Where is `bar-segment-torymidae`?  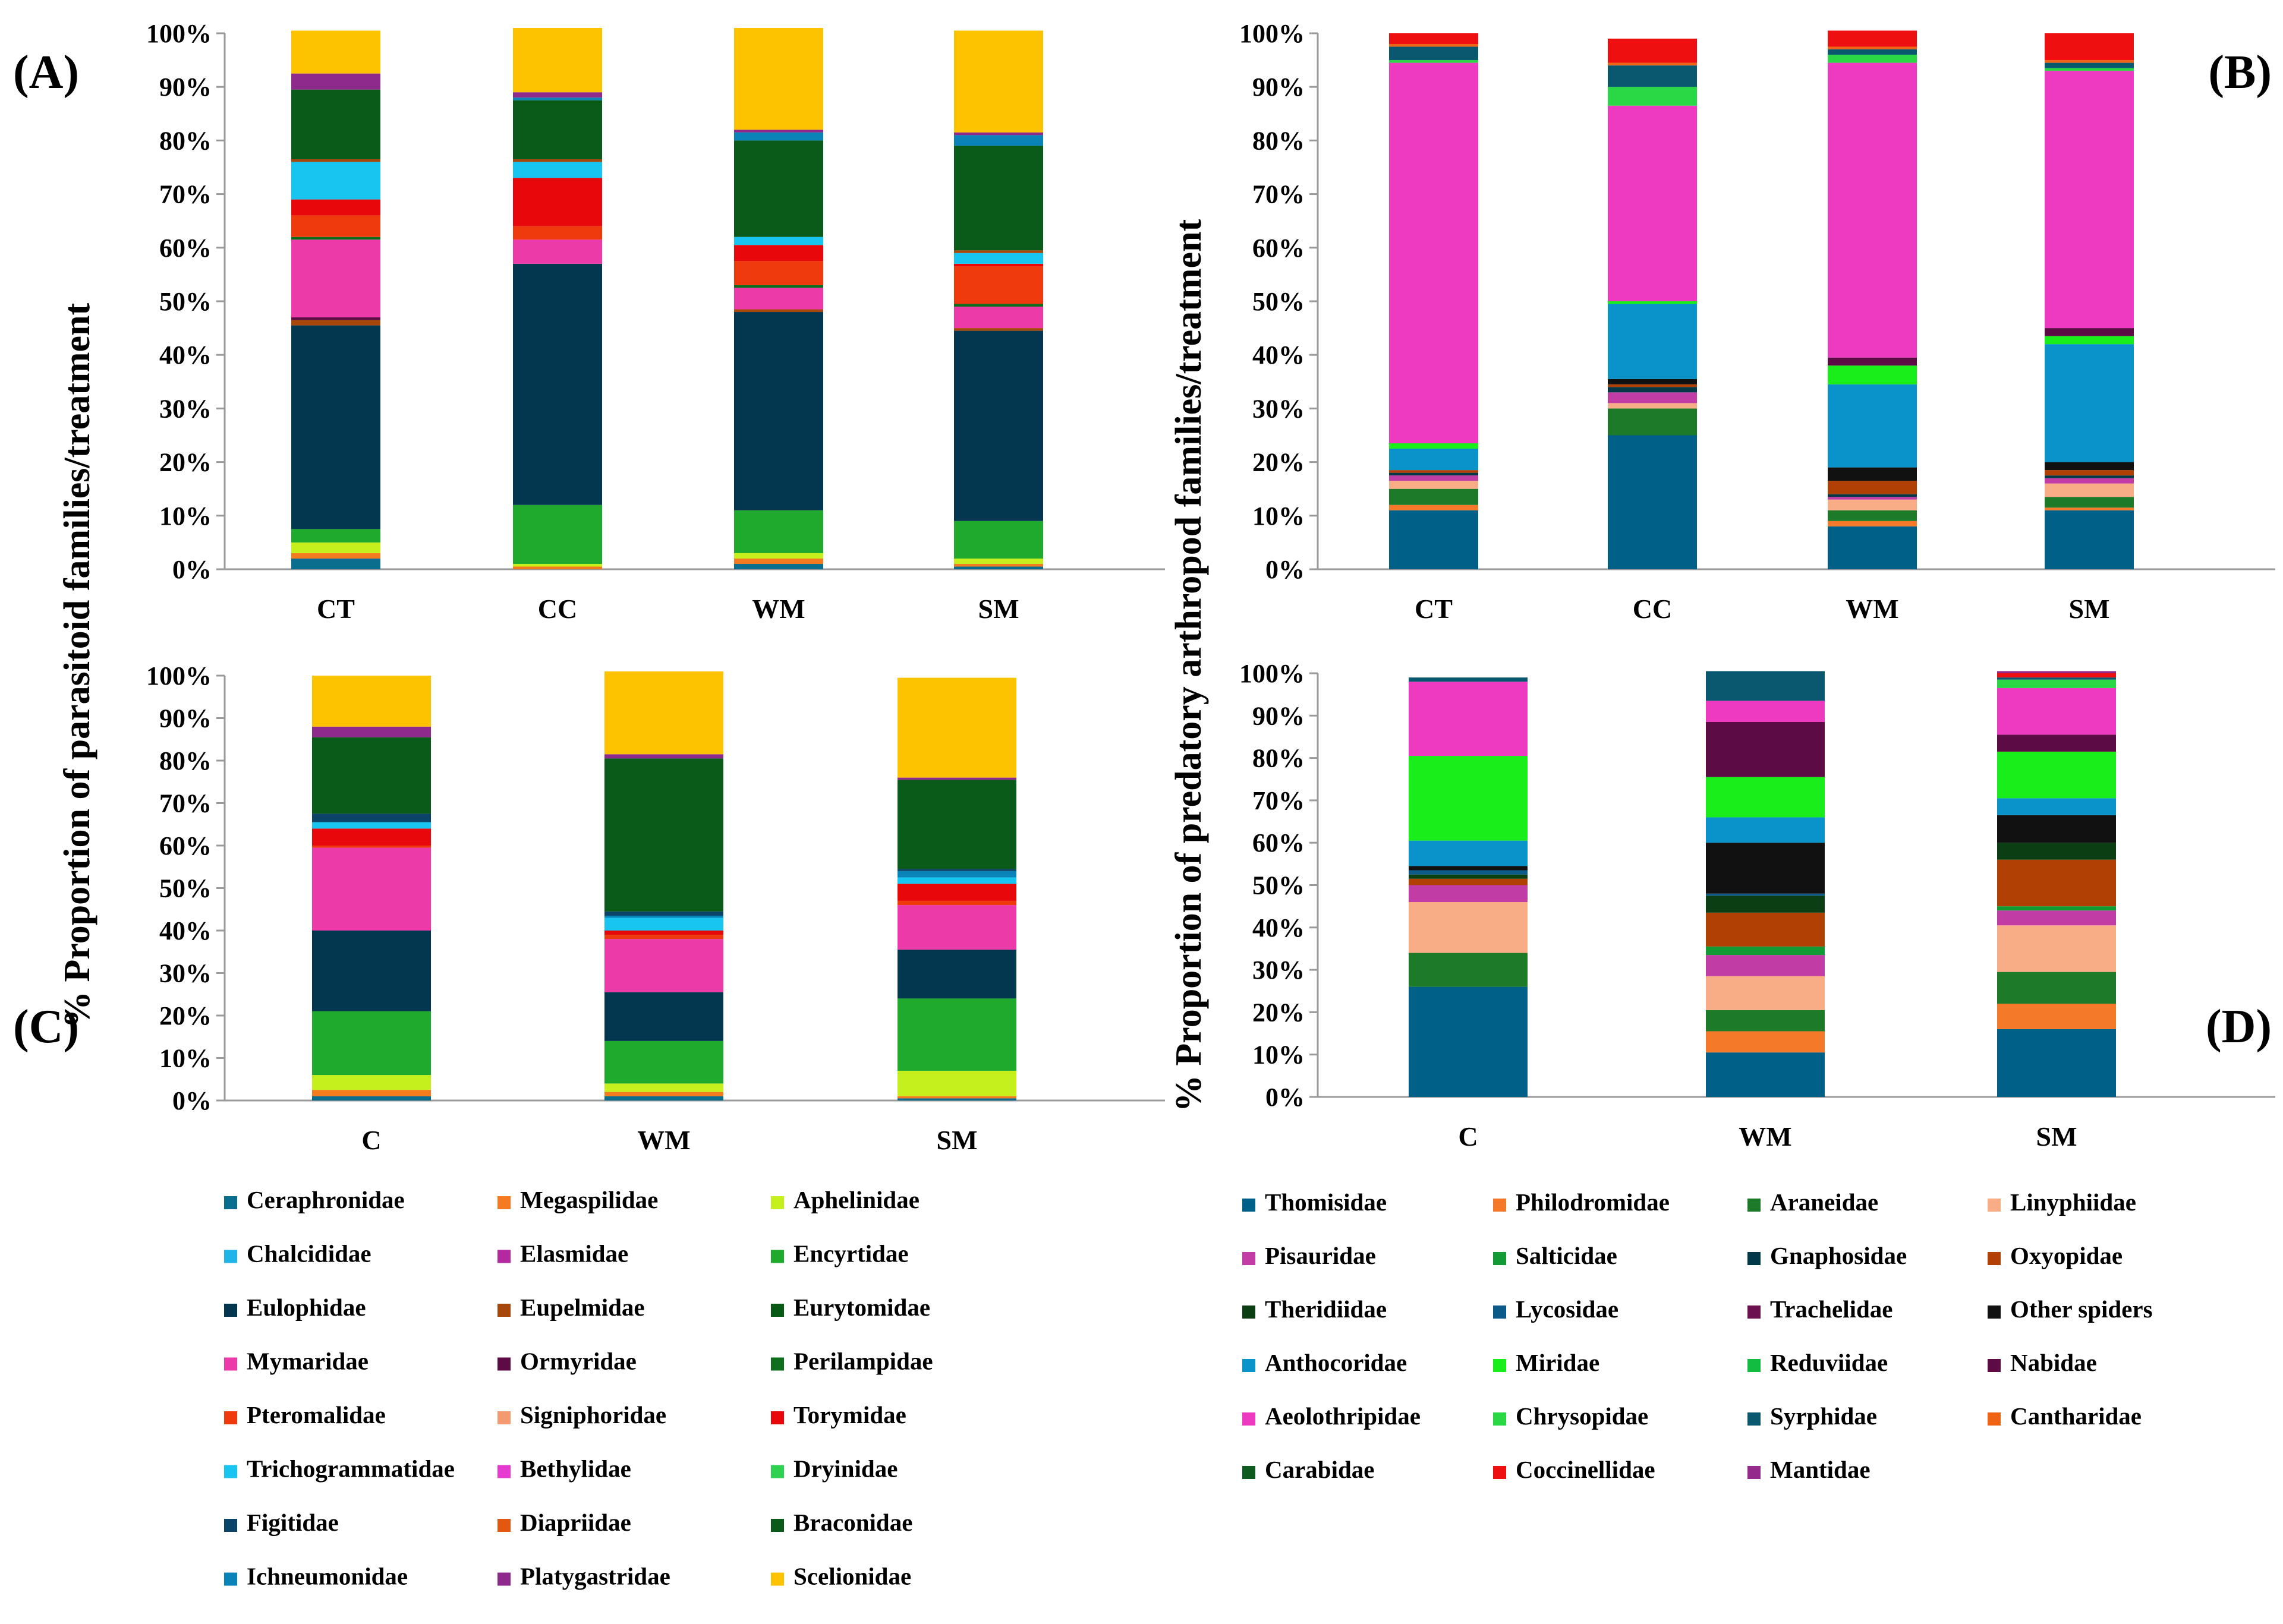 bar-segment-torymidae is located at coordinates (998, 265).